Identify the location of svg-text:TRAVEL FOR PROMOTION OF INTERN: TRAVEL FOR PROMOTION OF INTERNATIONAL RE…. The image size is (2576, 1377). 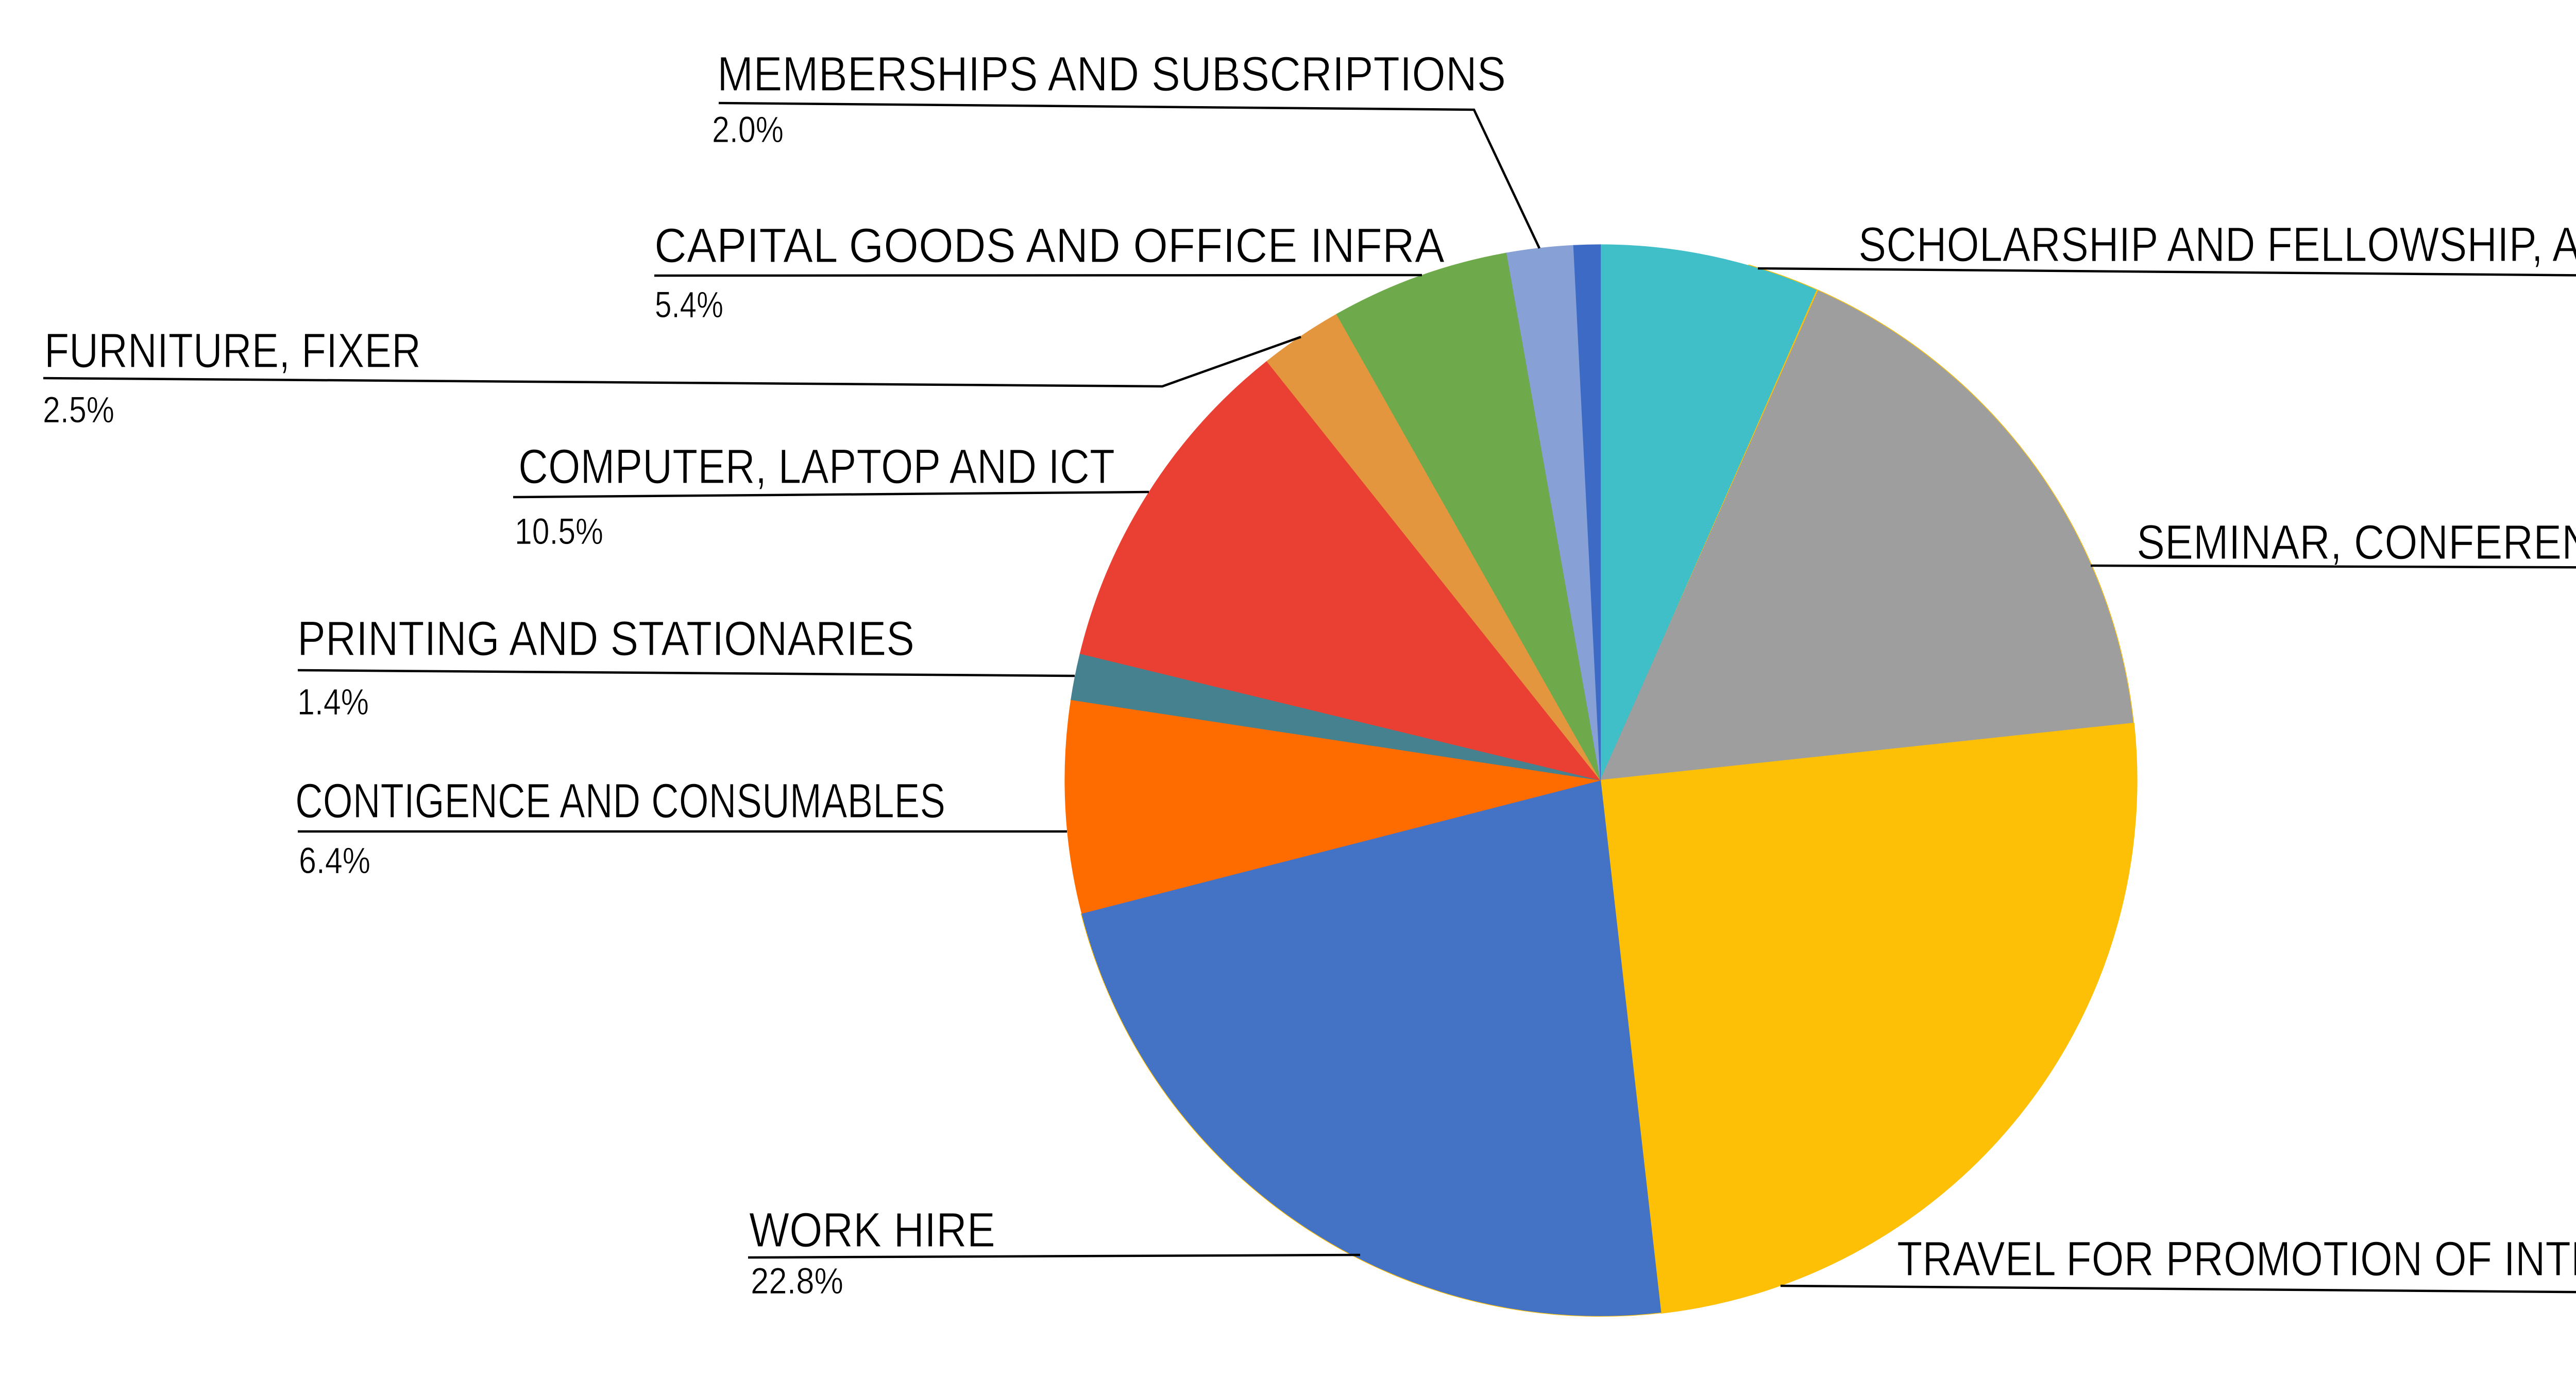
(2236, 1259).